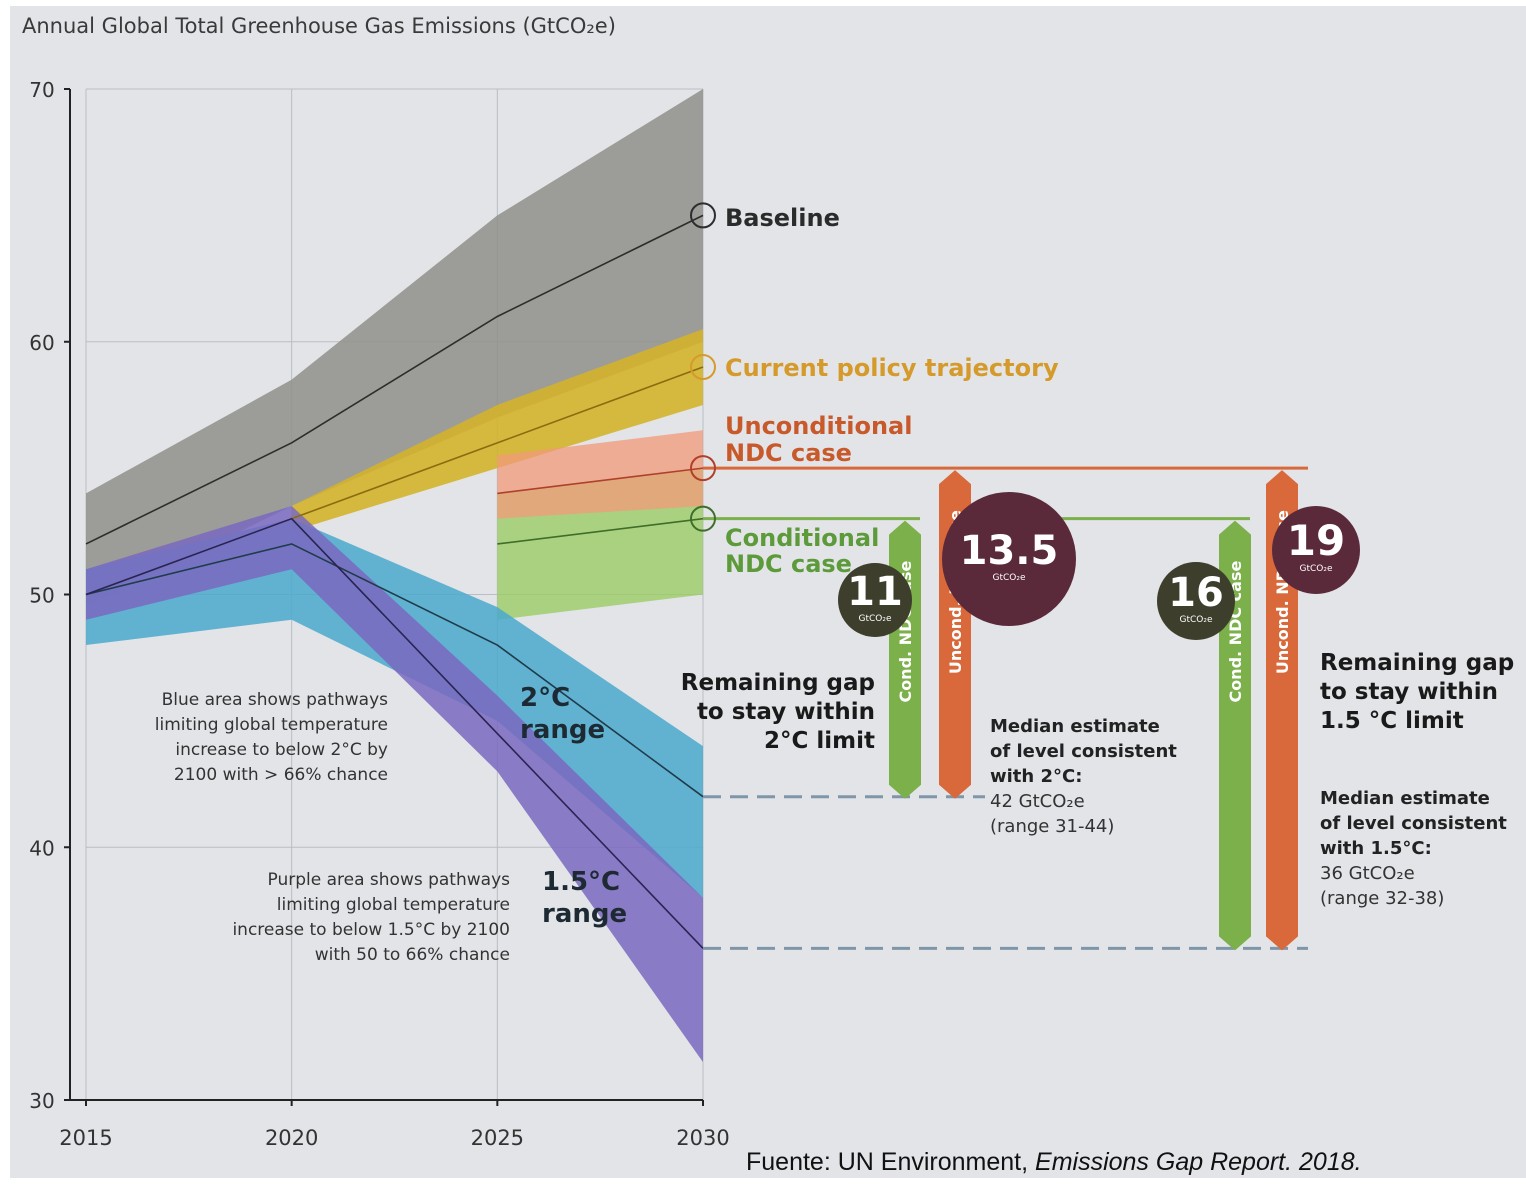  What do you see at coordinates (271, 725) in the screenshot?
I see `blue-note-line: limiting global temperature` at bounding box center [271, 725].